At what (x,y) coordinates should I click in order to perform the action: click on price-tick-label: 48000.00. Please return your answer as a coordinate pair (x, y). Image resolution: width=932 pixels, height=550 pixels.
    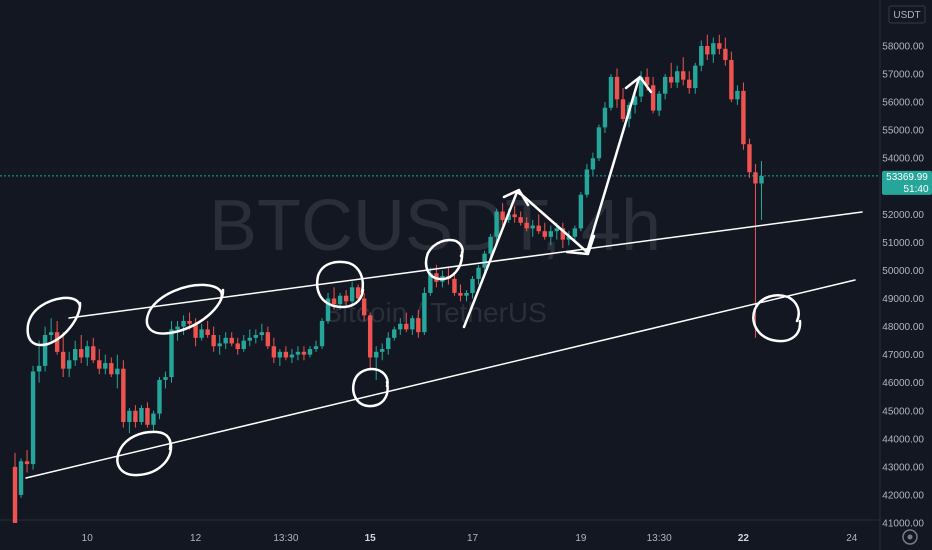
    Looking at the image, I should click on (903, 327).